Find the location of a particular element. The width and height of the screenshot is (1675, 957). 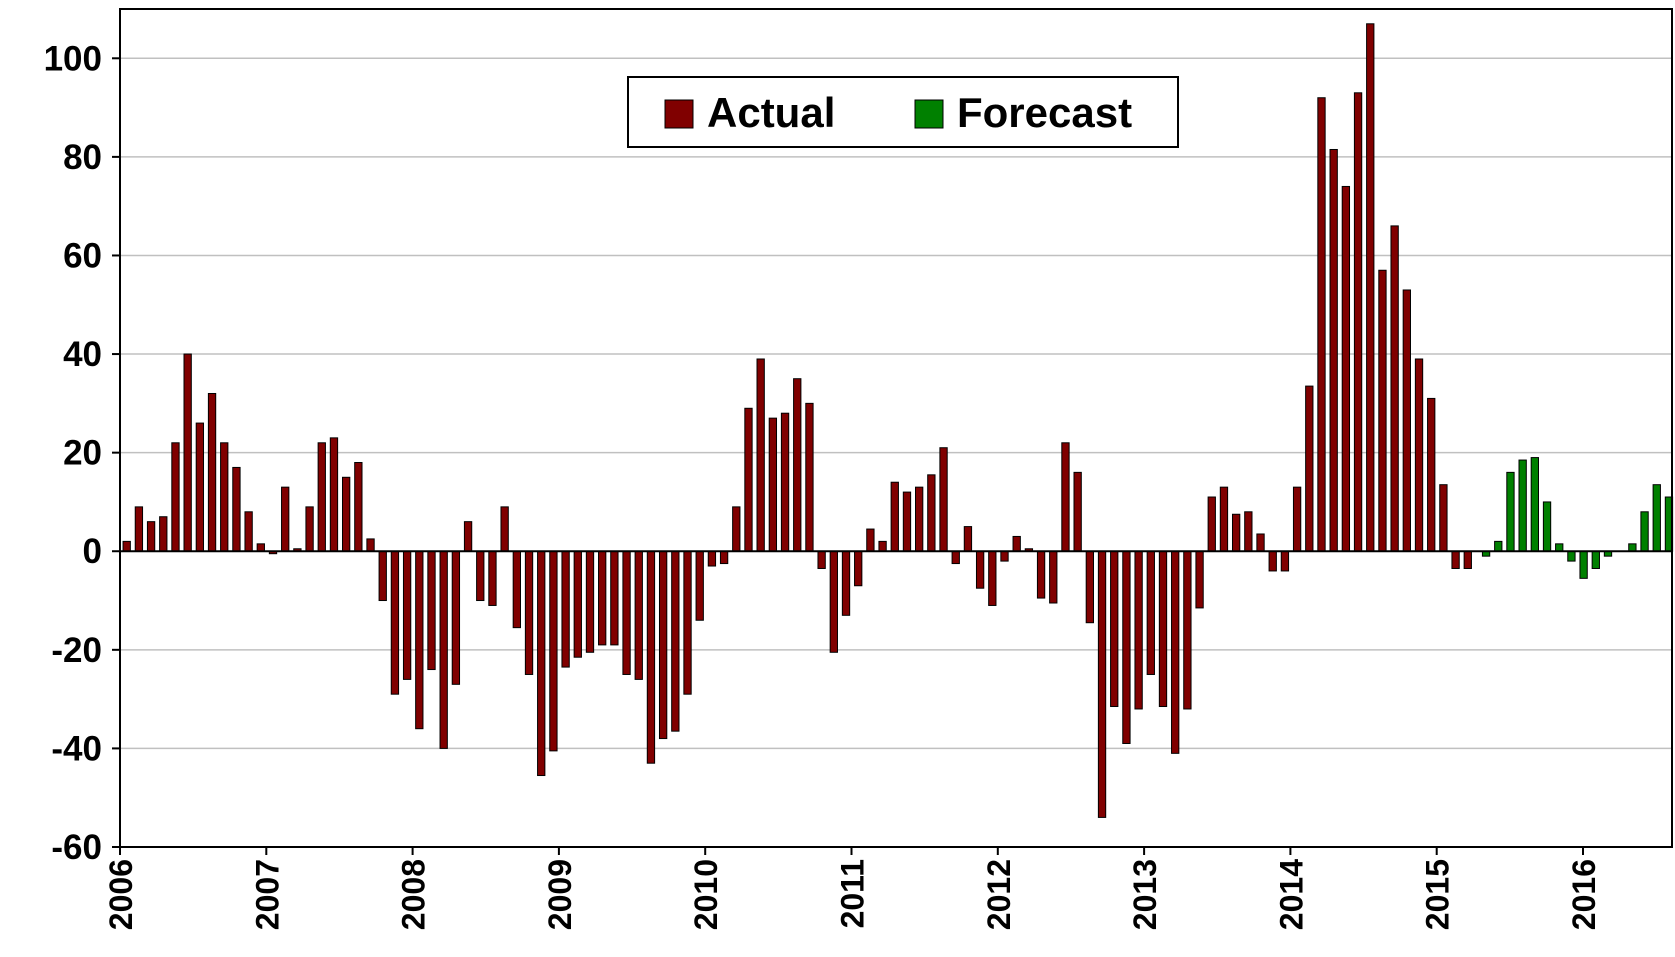

x-tick-label: 2016 is located at coordinates (1584, 894).